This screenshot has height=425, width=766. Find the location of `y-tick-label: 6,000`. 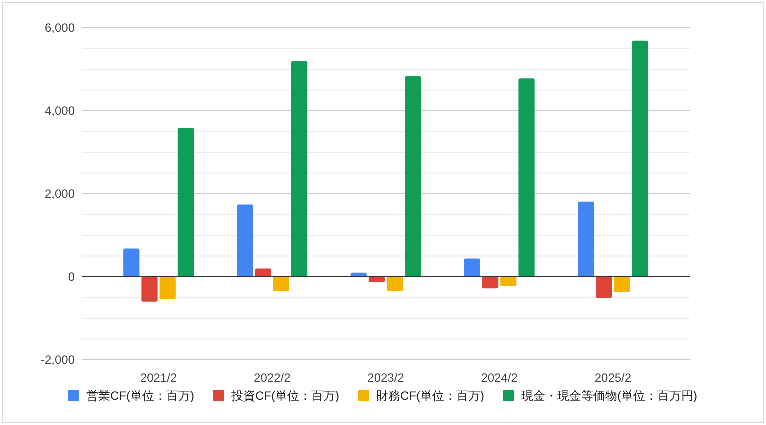

y-tick-label: 6,000 is located at coordinates (60, 28).